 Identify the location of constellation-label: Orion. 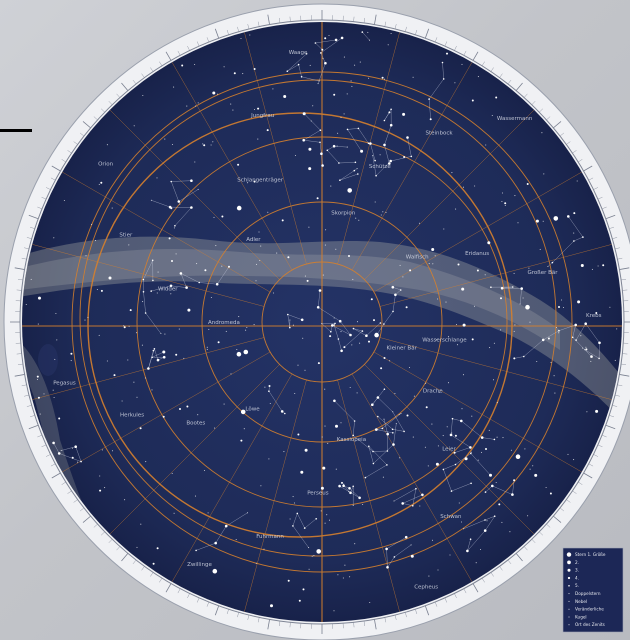
(105, 165).